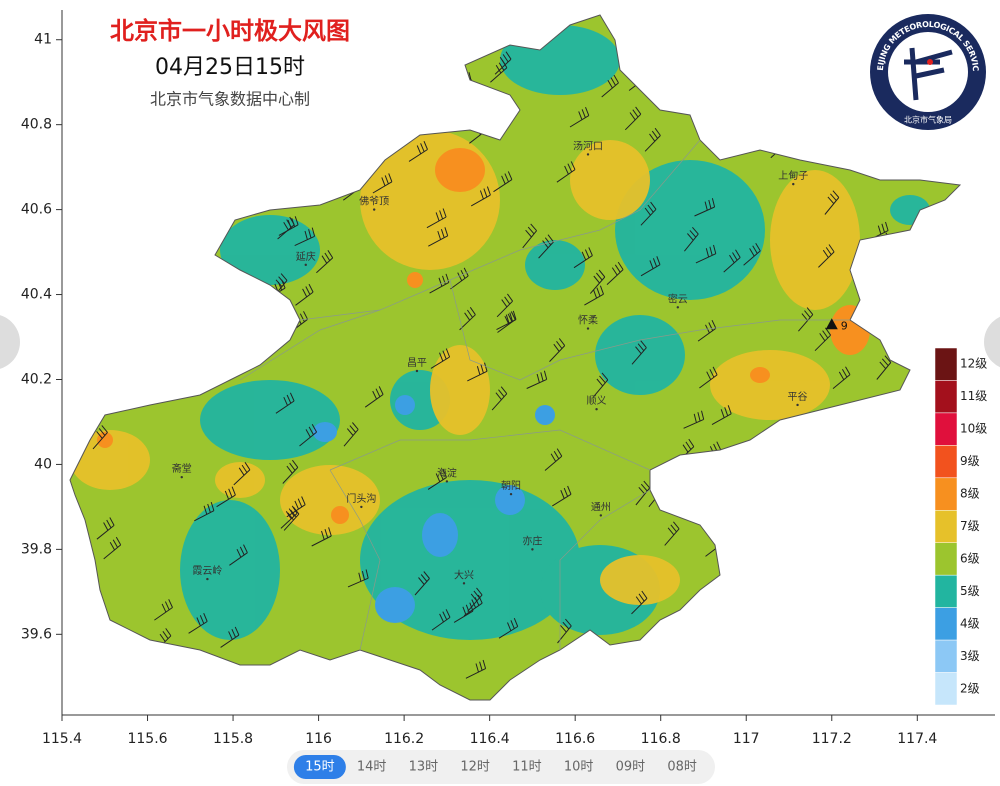 This screenshot has height=786, width=1000. Describe the element at coordinates (501, 767) in the screenshot. I see `tab-bar` at that location.